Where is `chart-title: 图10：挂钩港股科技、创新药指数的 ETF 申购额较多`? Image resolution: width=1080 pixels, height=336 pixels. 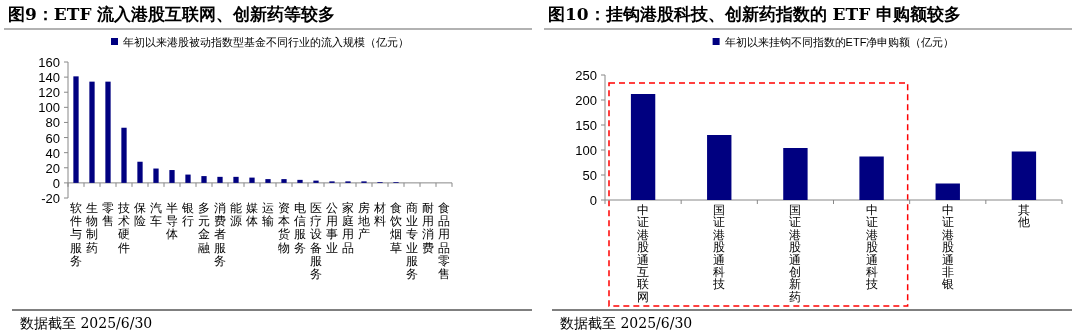 chart-title: 图10：挂钩港股科技、创新药指数的 ETF 申购额较多 is located at coordinates (755, 14).